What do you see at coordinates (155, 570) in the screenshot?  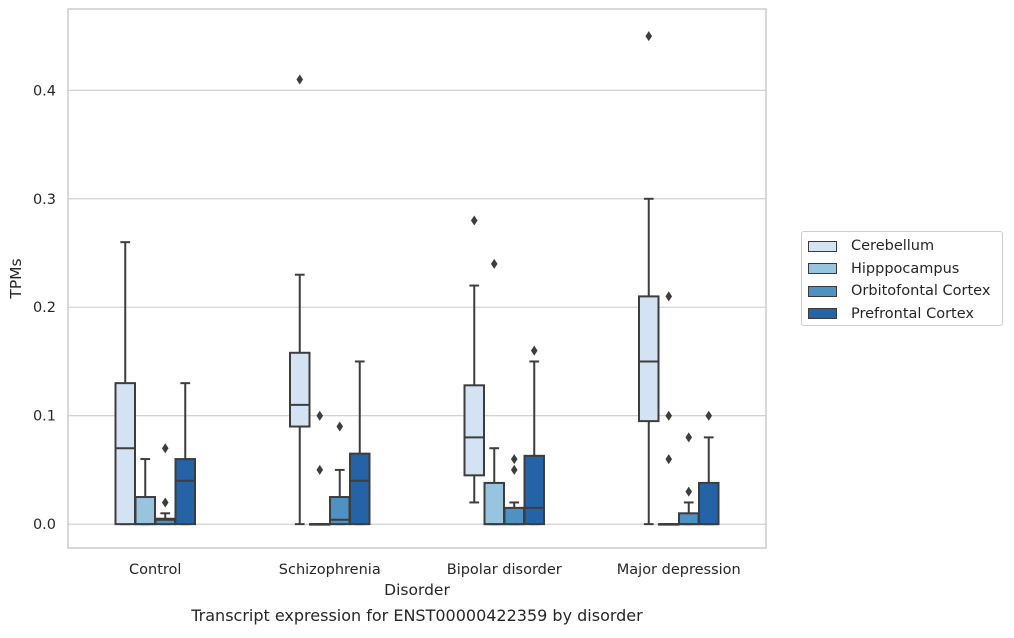 I see `x-tick-label: Control` at bounding box center [155, 570].